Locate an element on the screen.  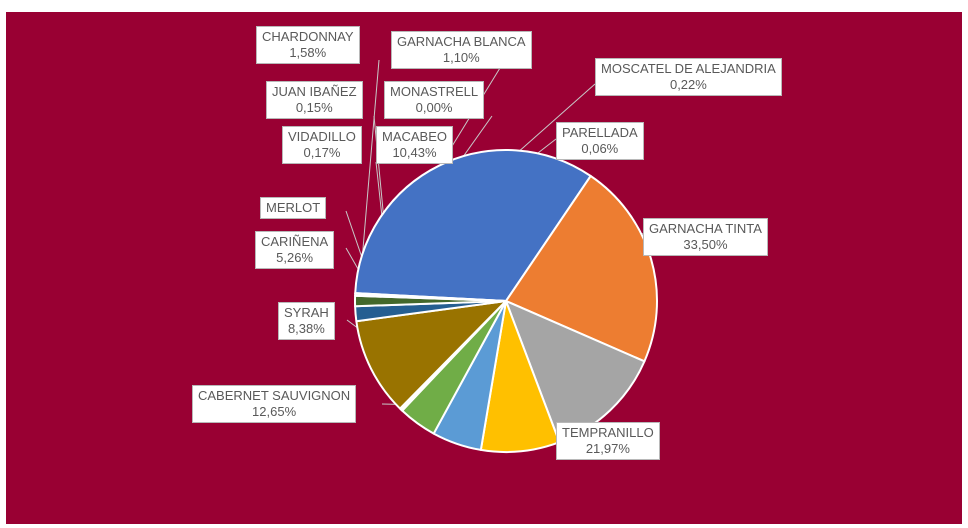
data-label-moscatel-de-alejandria: MOSCATEL DE ALEJANDRIA 0,22% is located at coordinates (688, 77).